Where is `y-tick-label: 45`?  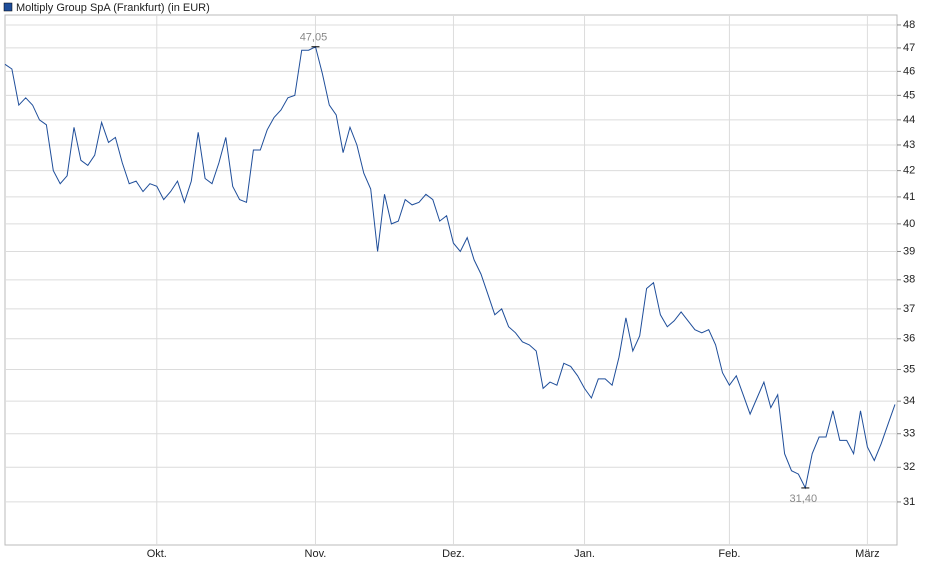 y-tick-label: 45 is located at coordinates (909, 95).